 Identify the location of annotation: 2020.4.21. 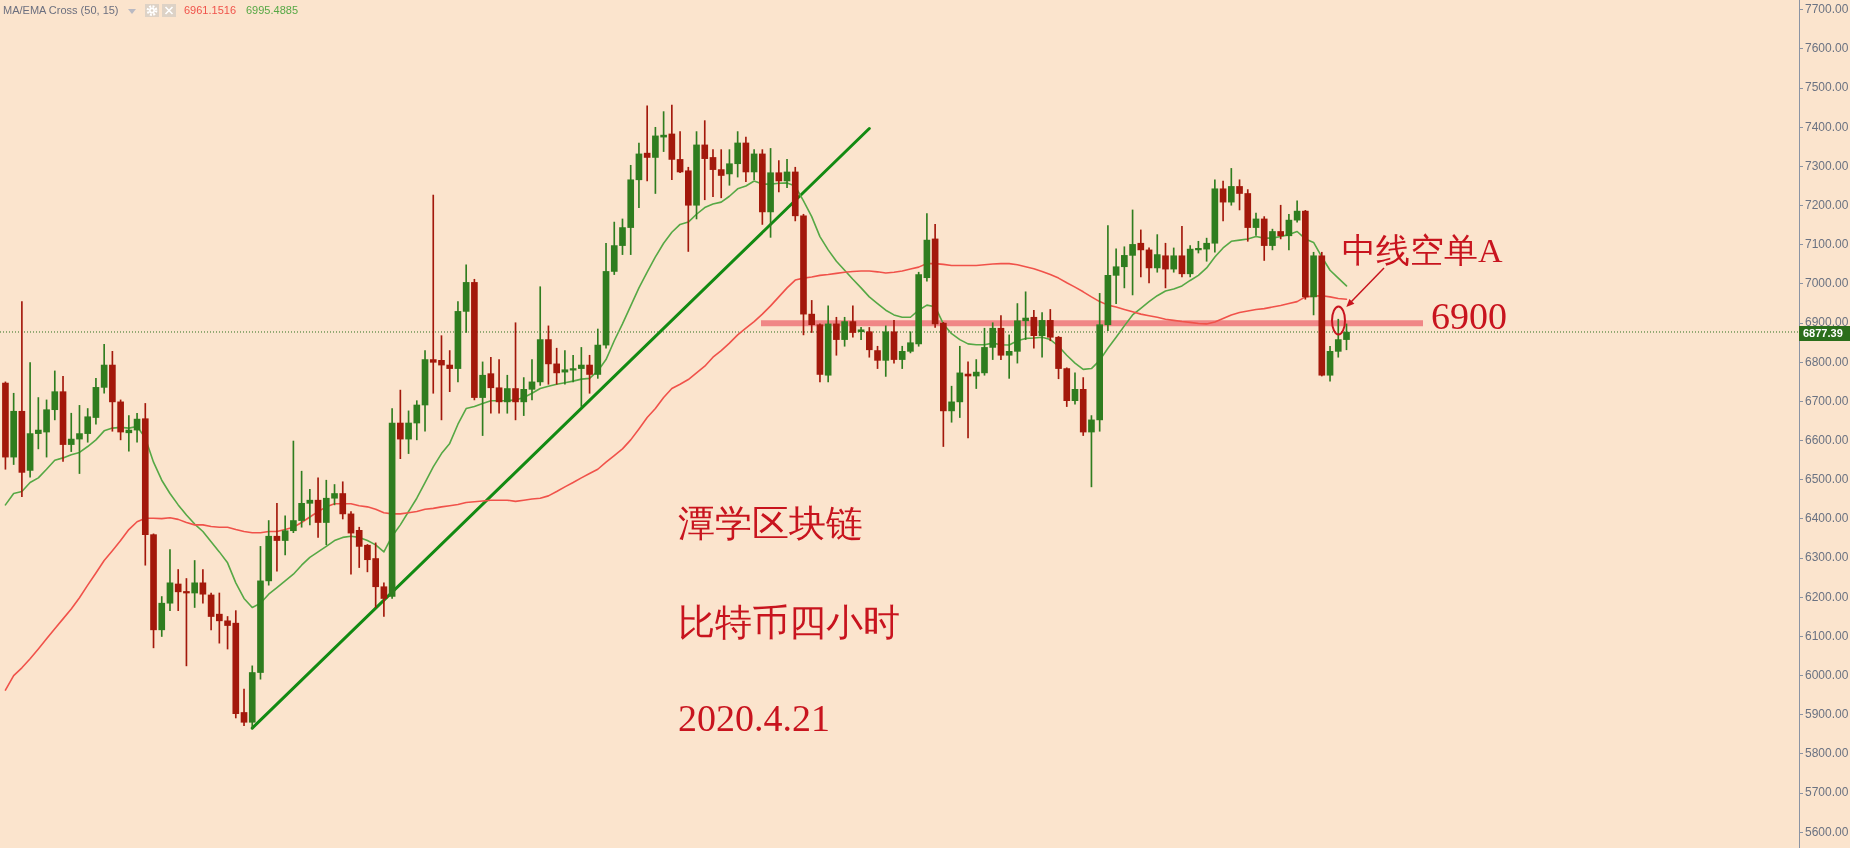
(754, 717).